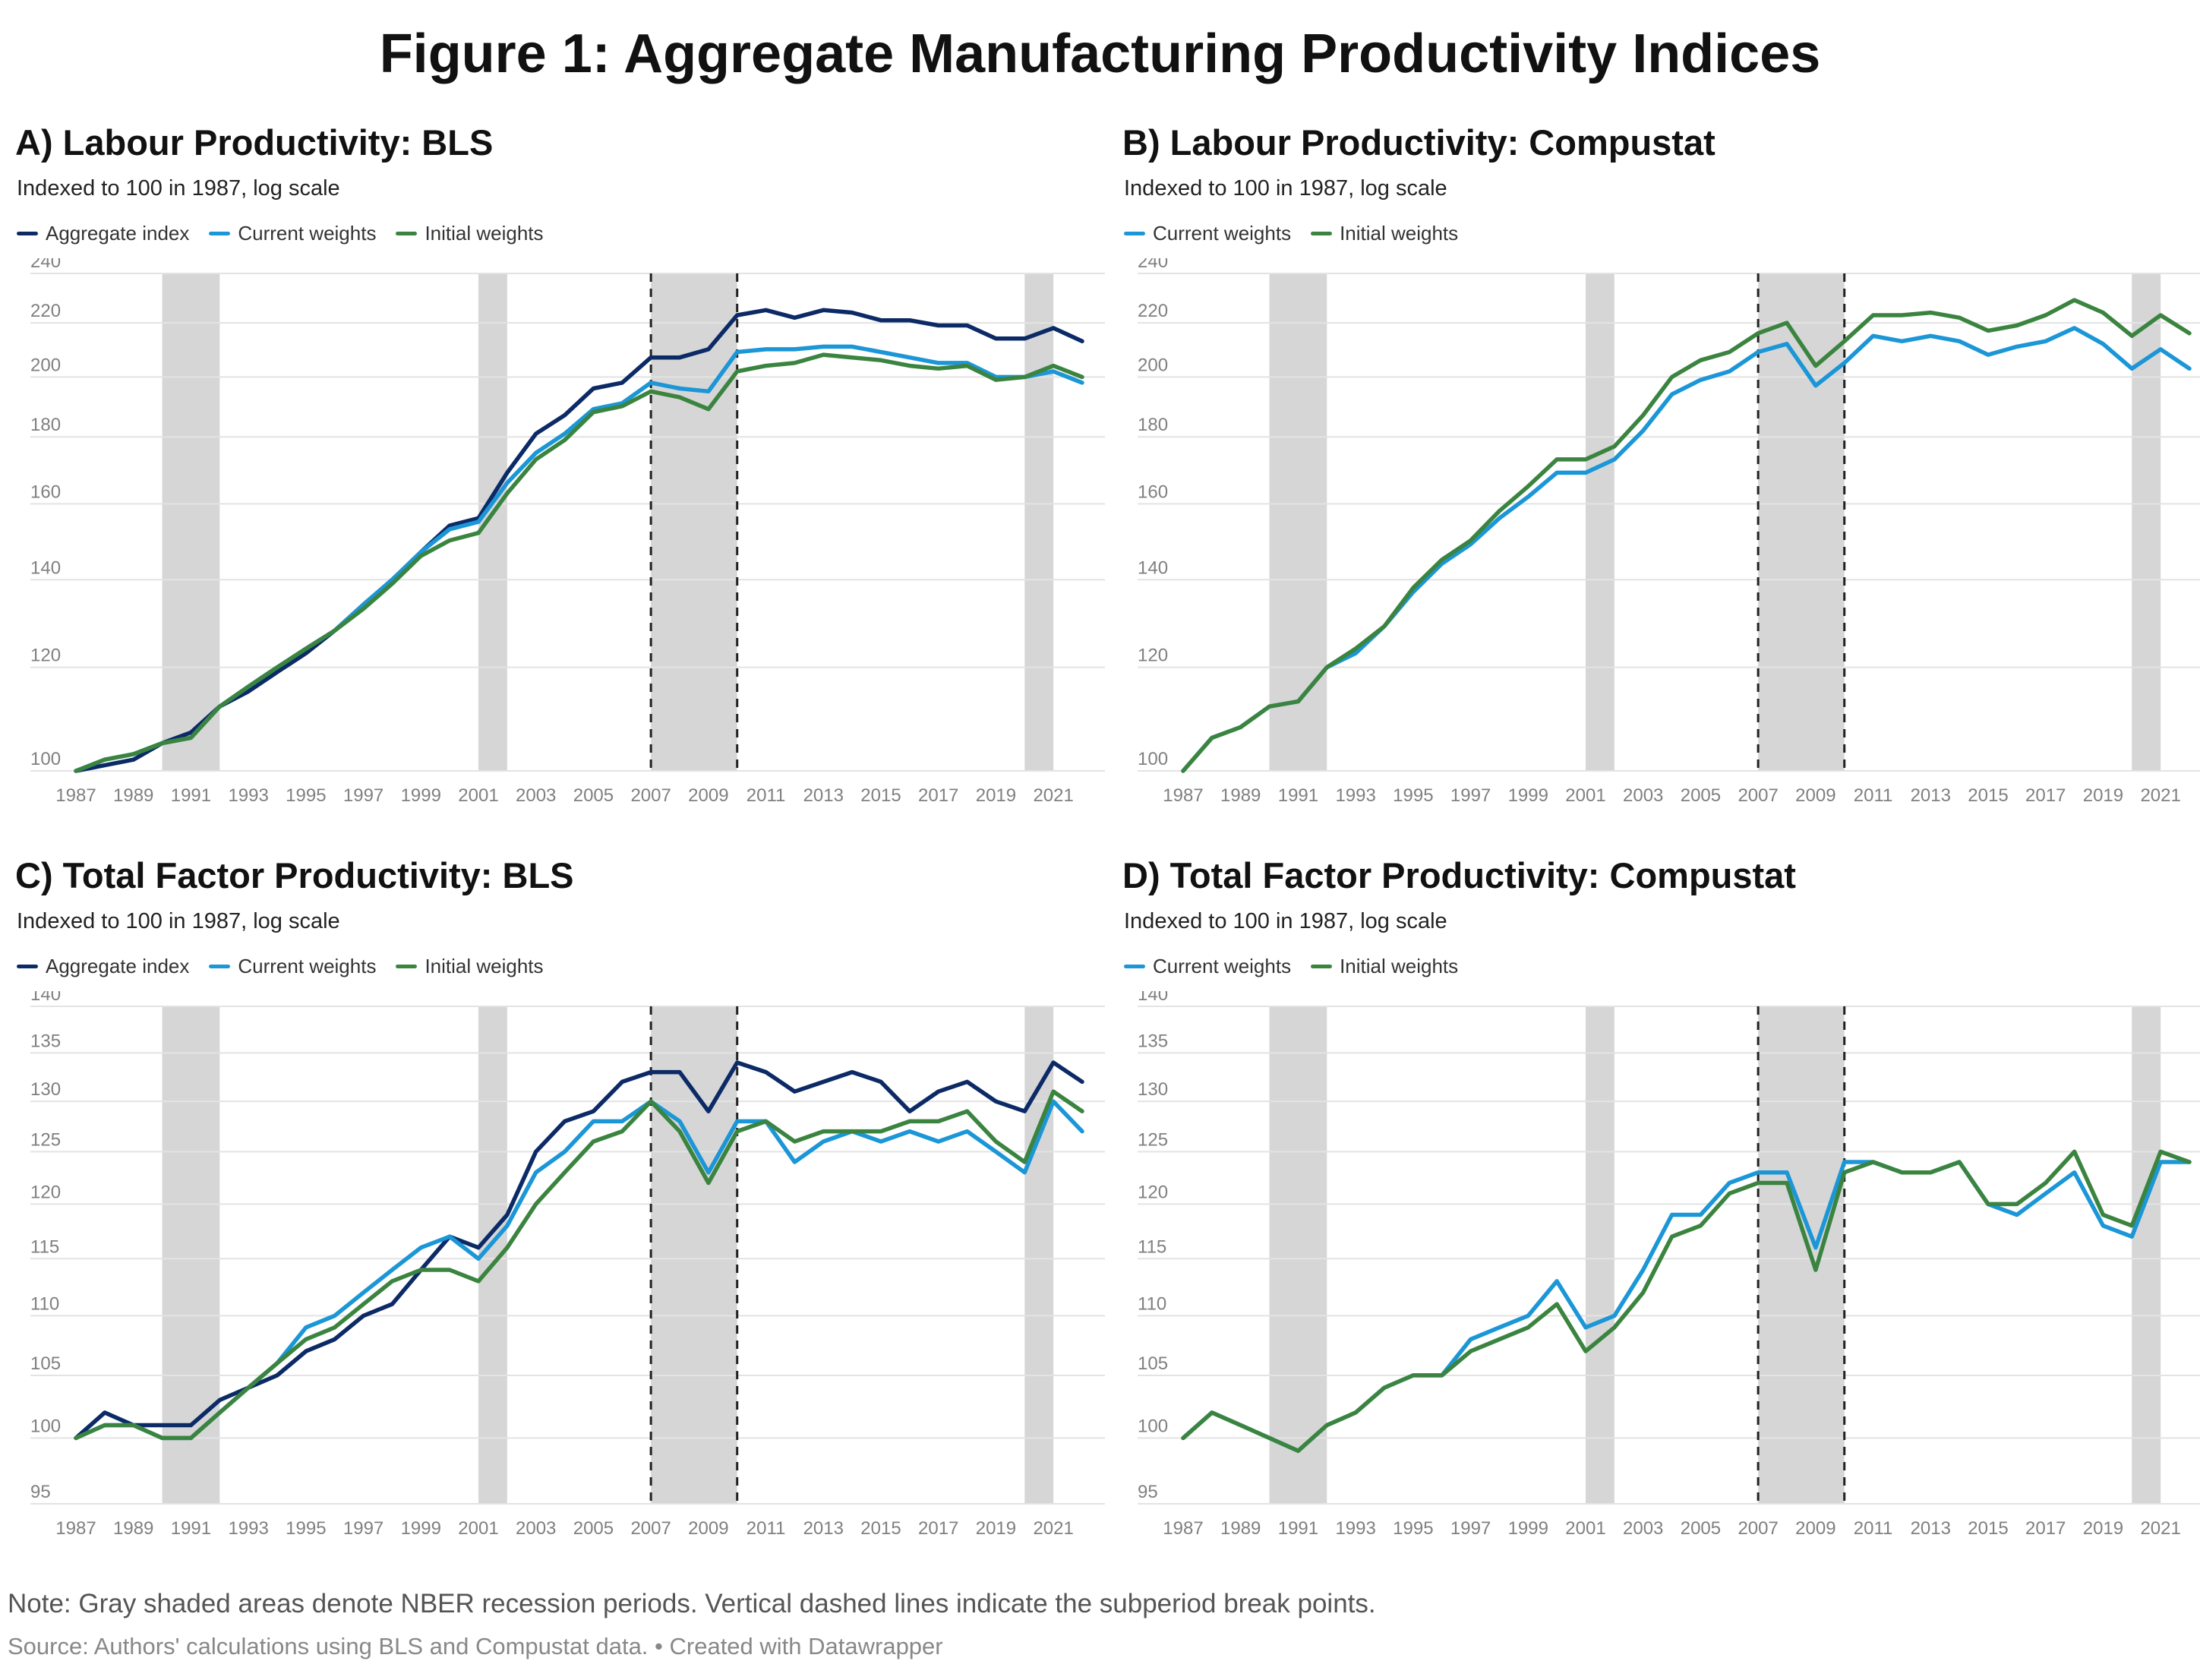 Image resolution: width=2200 pixels, height=1680 pixels. Describe the element at coordinates (75, 795) in the screenshot. I see `x-tick-label: 1987` at that location.